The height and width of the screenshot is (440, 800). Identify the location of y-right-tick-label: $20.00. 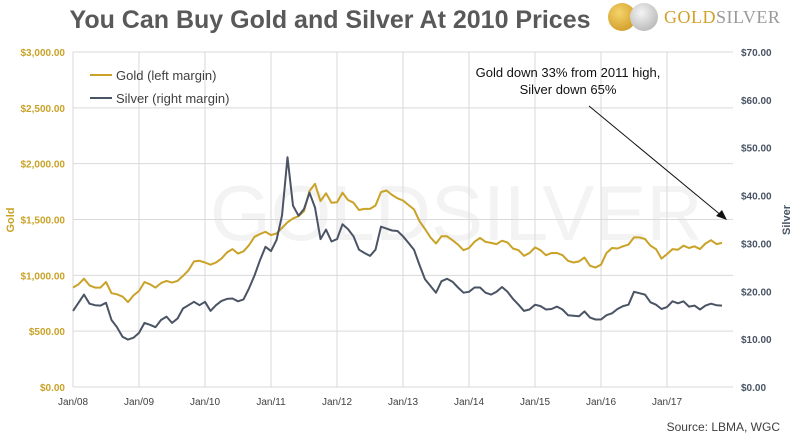
(756, 292).